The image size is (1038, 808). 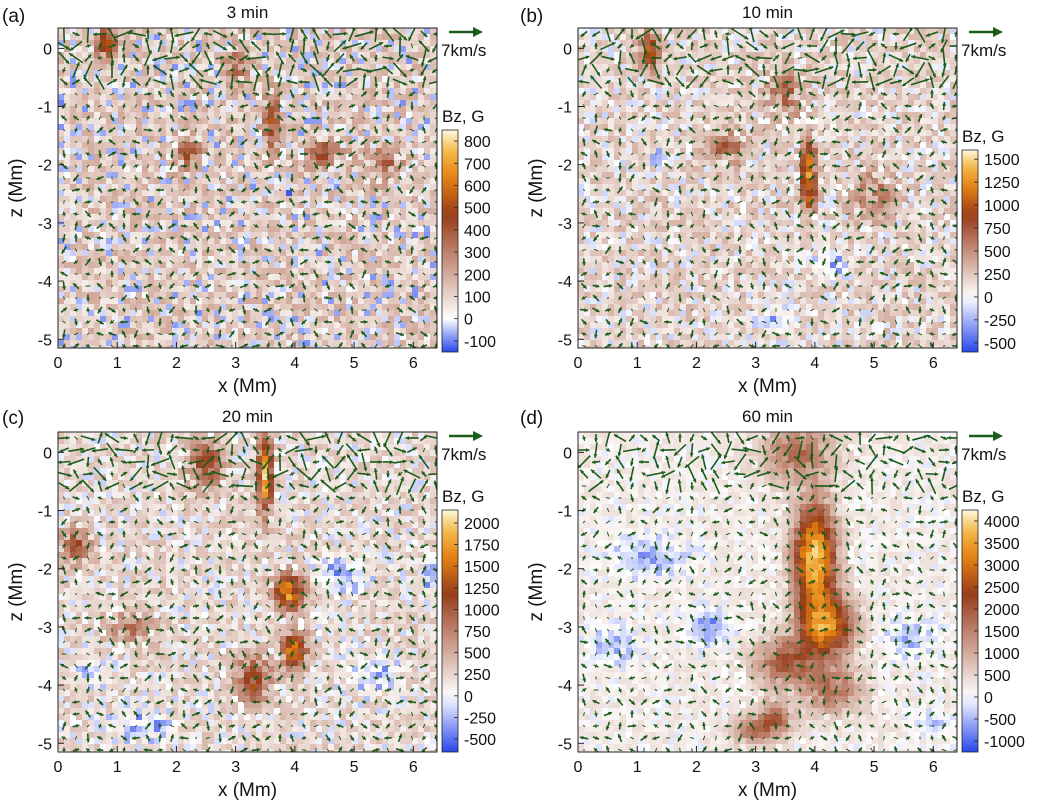 I want to click on panel-title: 10 min, so click(x=767, y=12).